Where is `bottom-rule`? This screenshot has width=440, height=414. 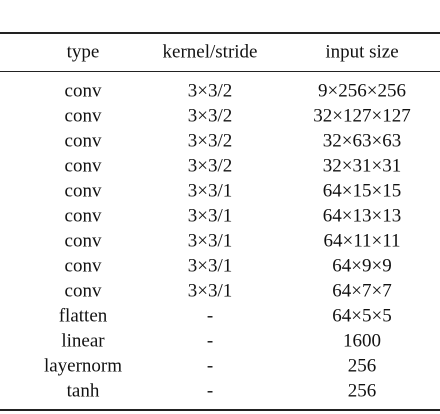 bottom-rule is located at coordinates (220, 410).